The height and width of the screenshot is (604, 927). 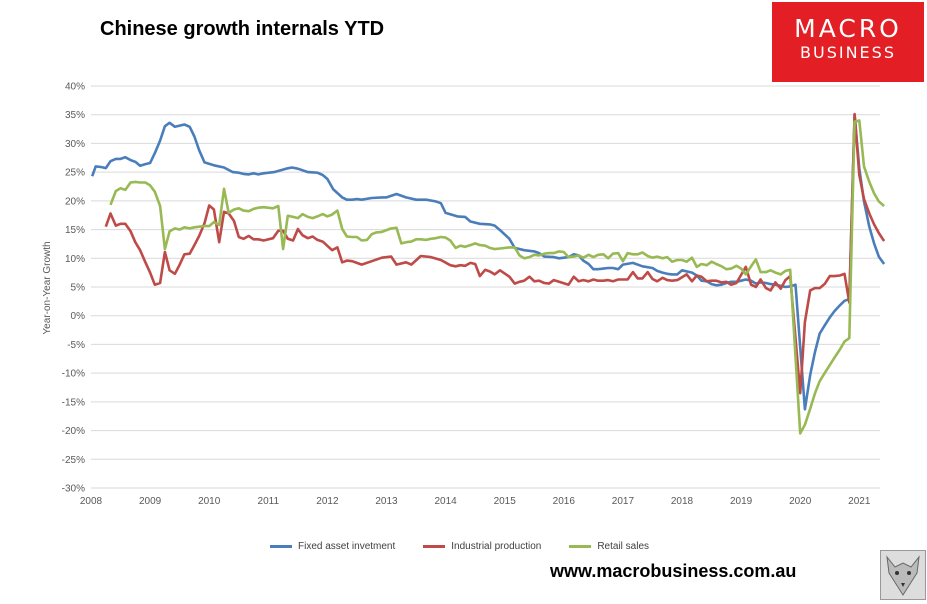 I want to click on y-tick-label: -5%, so click(x=76, y=345).